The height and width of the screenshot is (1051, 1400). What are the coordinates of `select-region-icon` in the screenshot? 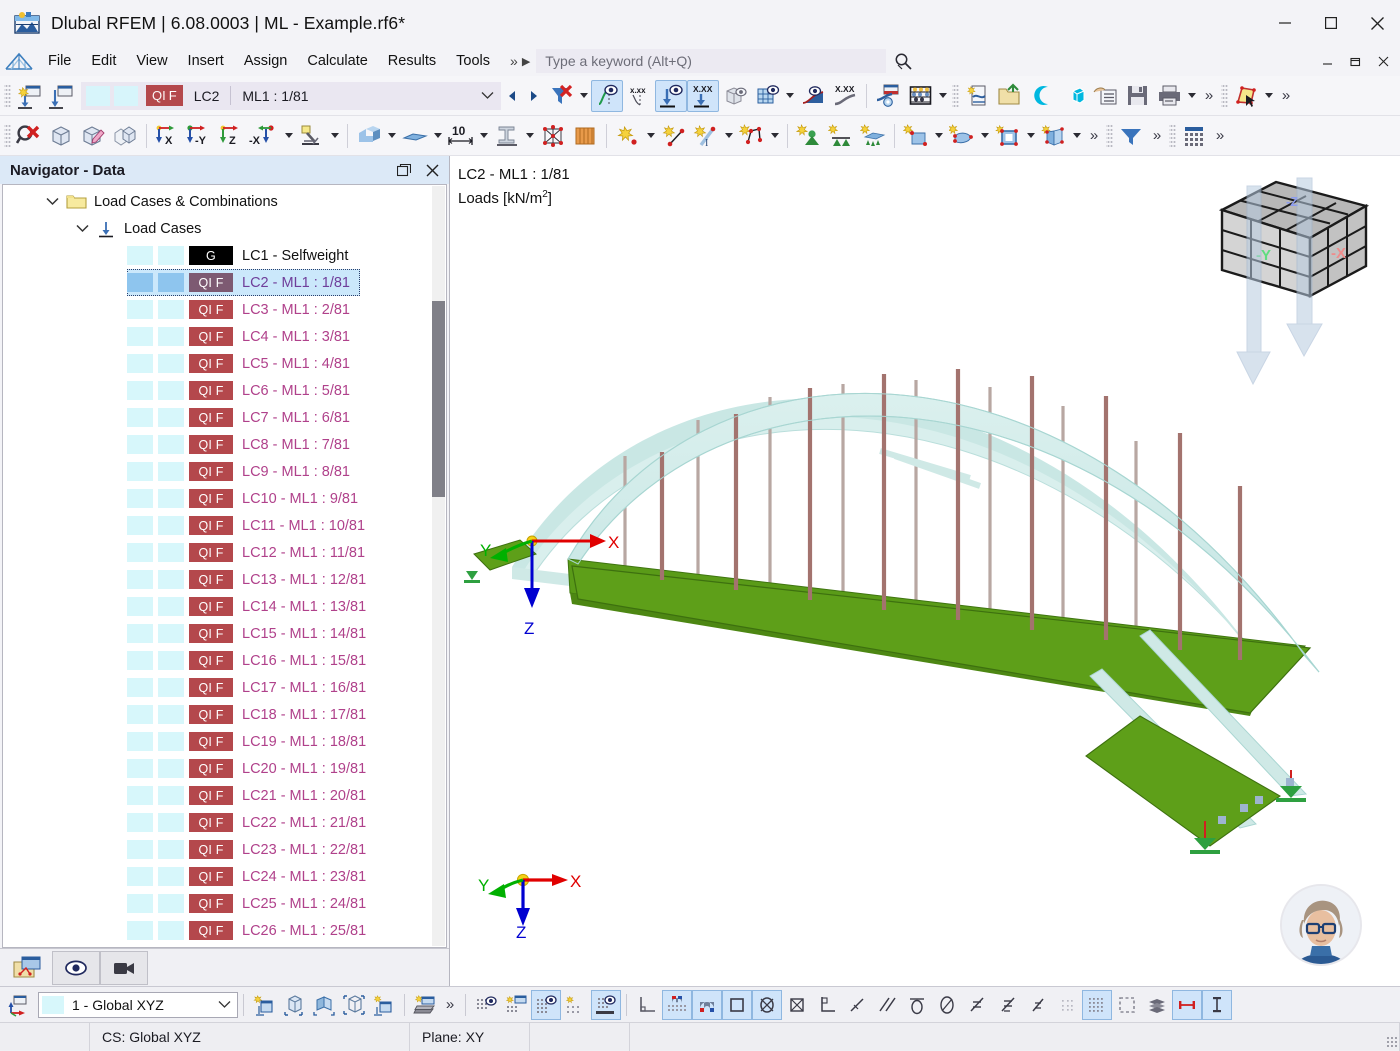 It's located at (1127, 1005).